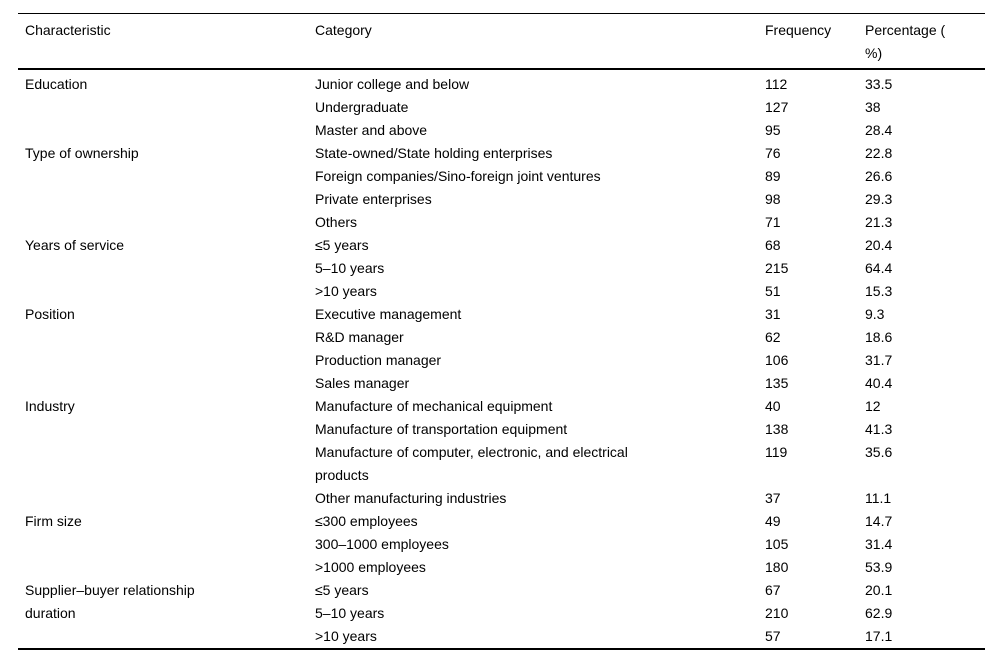  I want to click on percentage-cell: 31.4, so click(879, 544).